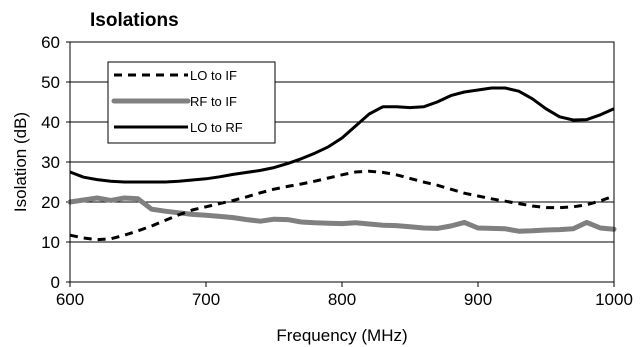 The width and height of the screenshot is (640, 347). I want to click on y-tick-label: 0, so click(55, 282).